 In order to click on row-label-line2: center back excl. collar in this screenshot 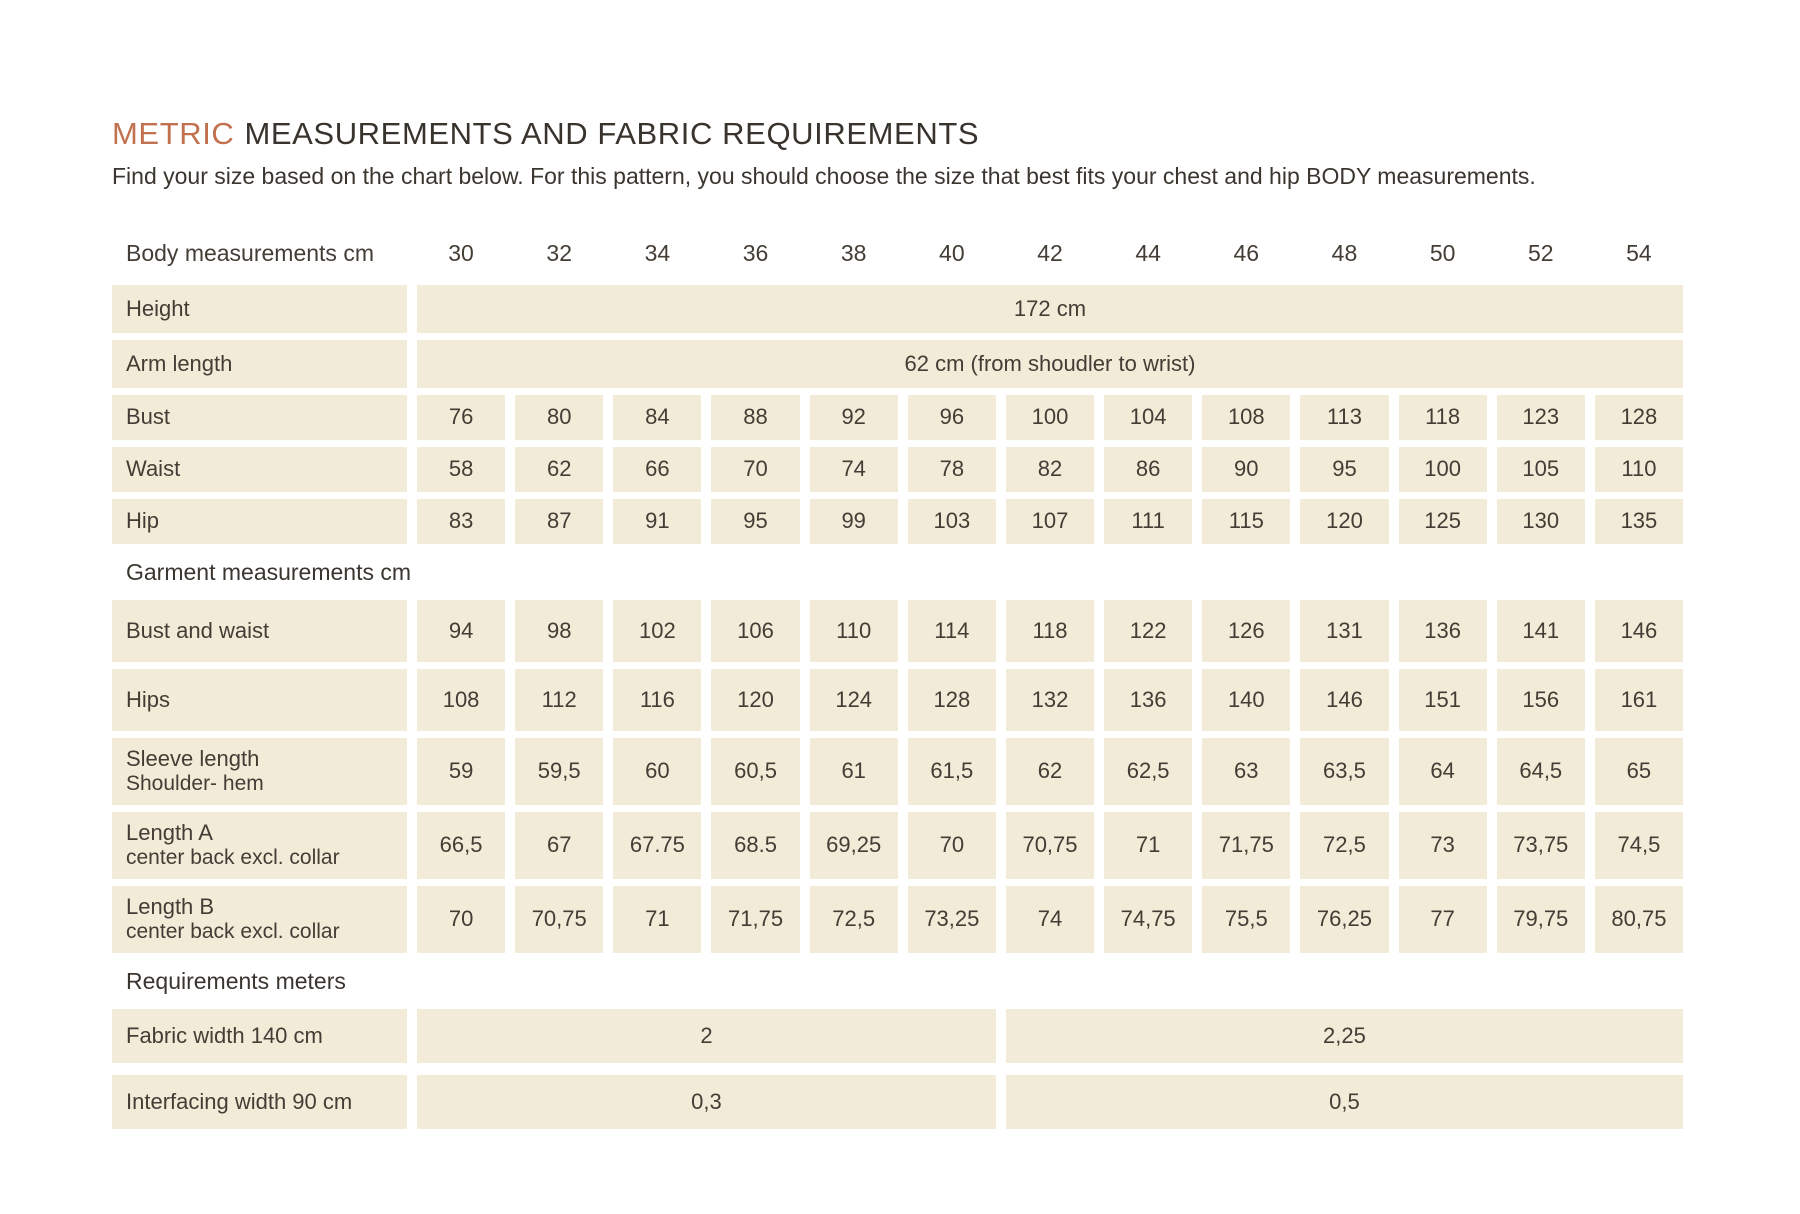, I will do `click(233, 931)`.